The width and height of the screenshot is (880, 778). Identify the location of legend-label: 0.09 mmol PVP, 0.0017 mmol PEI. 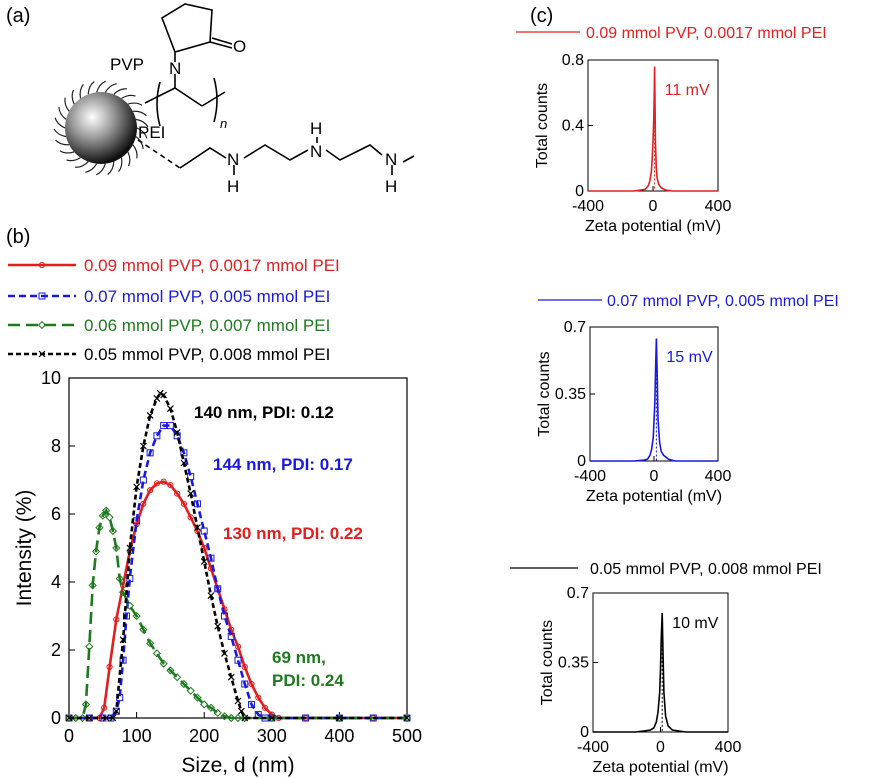
(212, 265).